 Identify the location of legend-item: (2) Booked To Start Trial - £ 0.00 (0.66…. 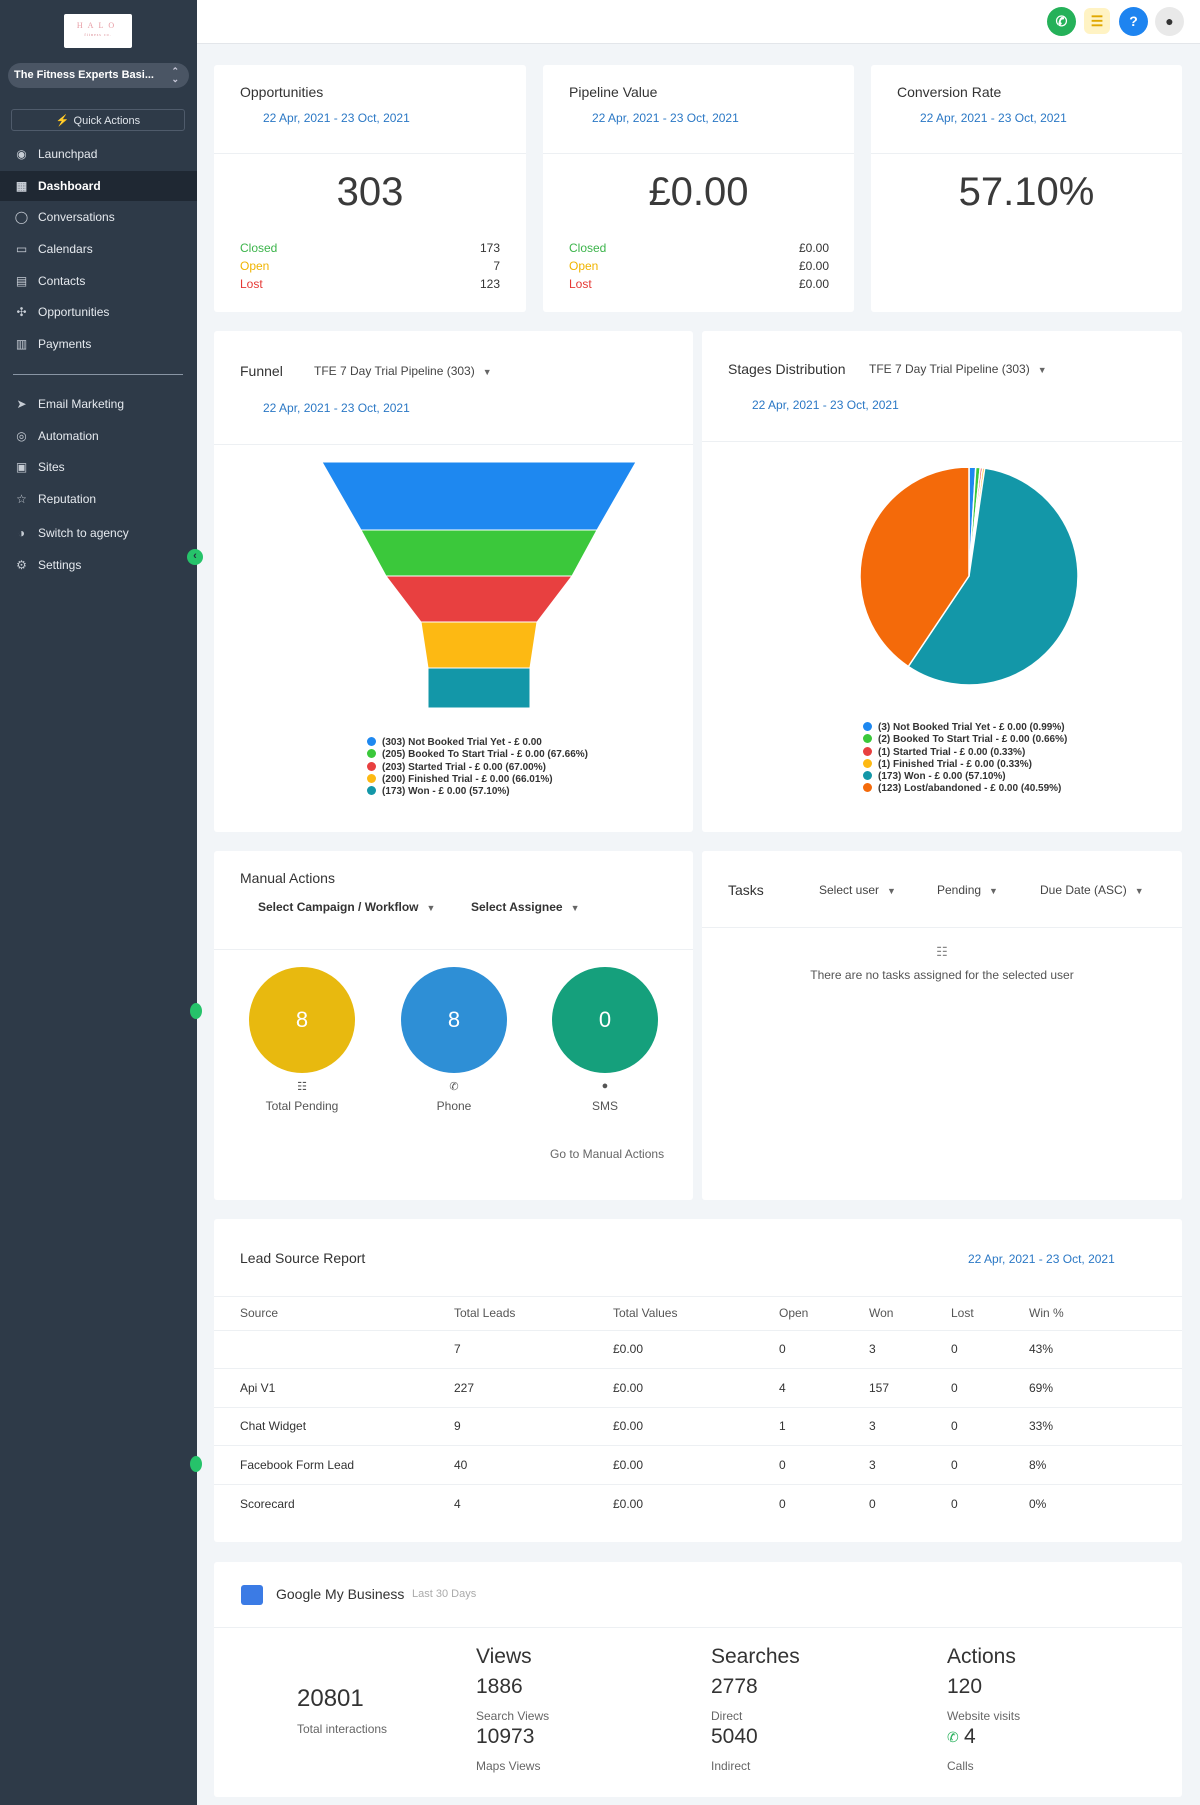
(965, 740).